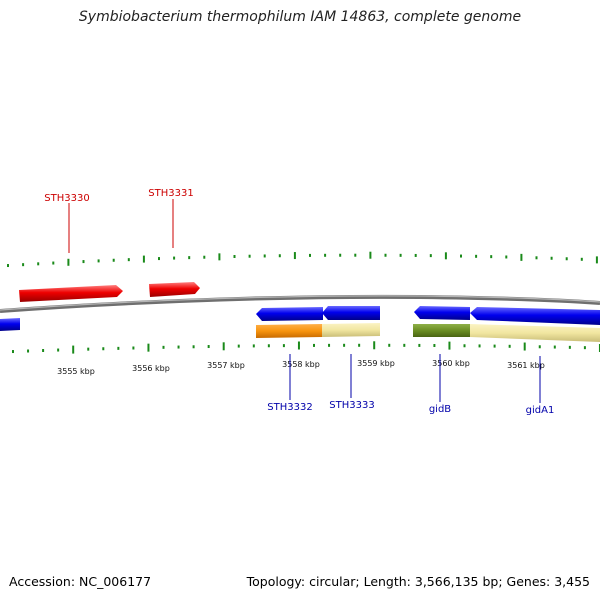 This screenshot has width=600, height=600. Describe the element at coordinates (76, 371) in the screenshot. I see `scale-label-3555: 3555 kbp` at that location.